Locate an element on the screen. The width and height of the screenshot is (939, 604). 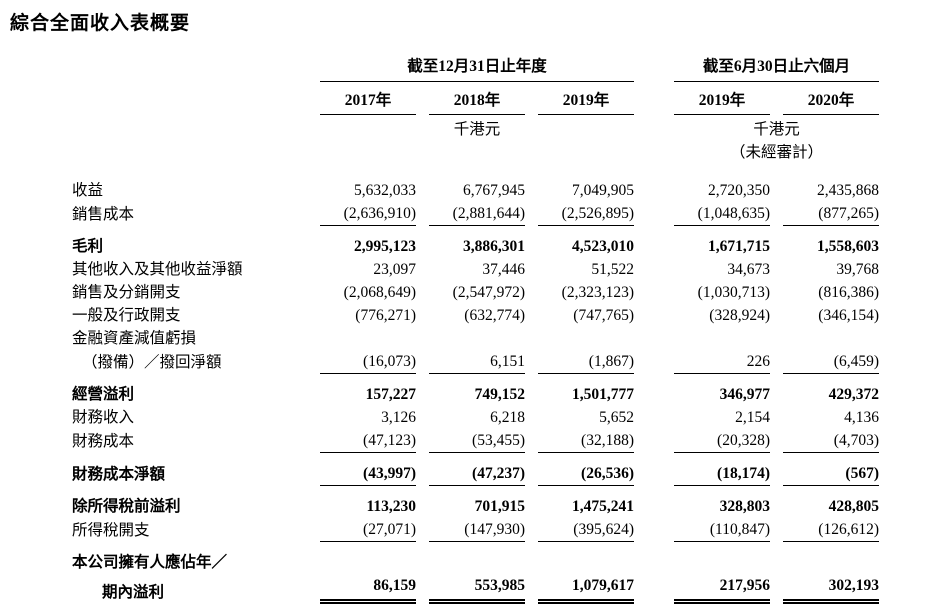
table-row: 財務收入 3,126 6,218 5,652 2,154 4,136 is located at coordinates (475, 417).